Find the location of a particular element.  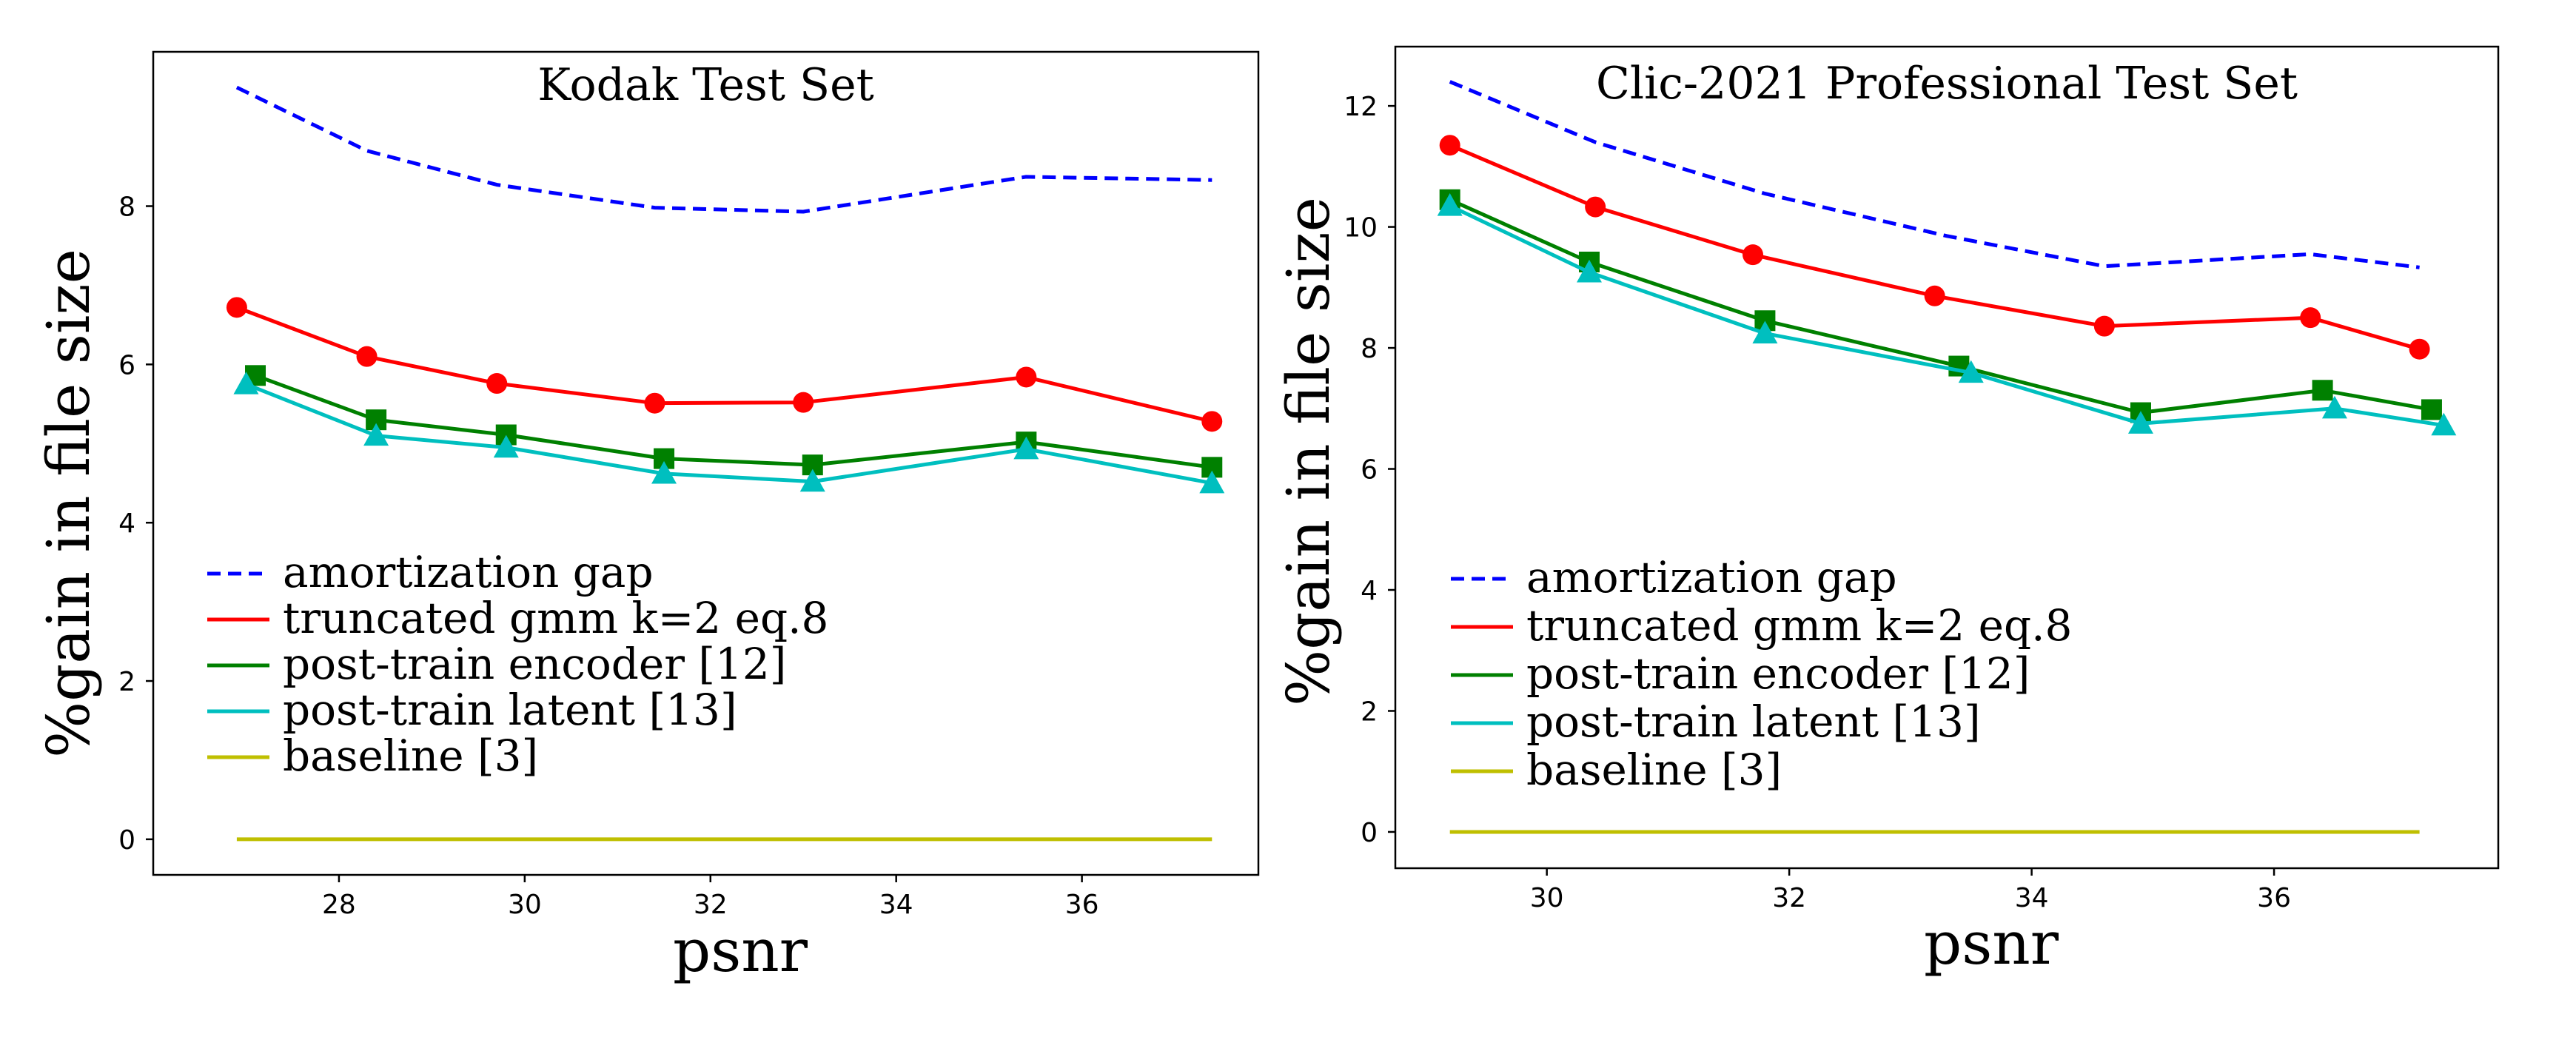

chart-title: Clic-2021 Professional Test Set is located at coordinates (1947, 84).